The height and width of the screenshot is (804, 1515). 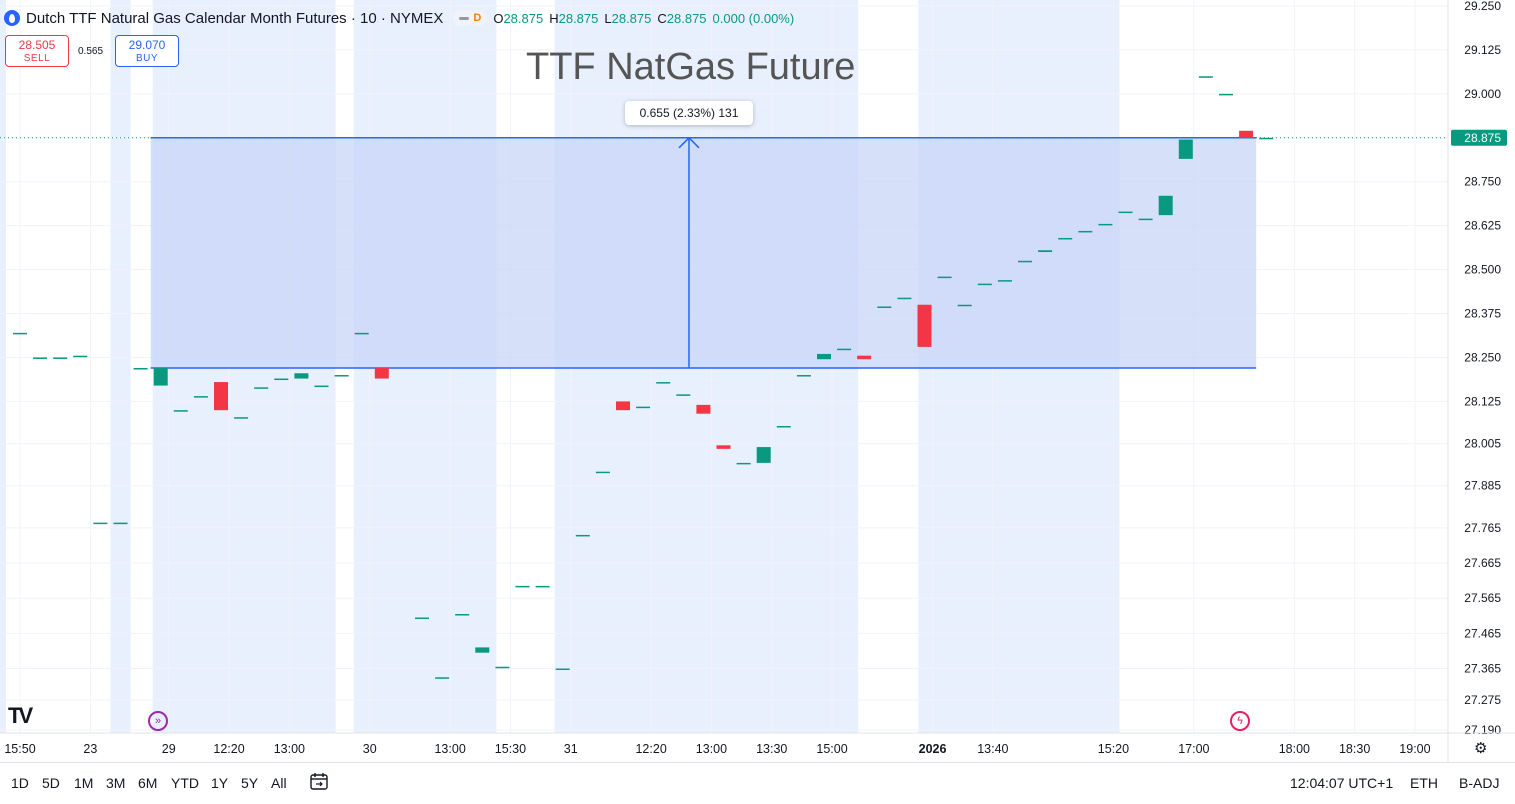 I want to click on status-pill: D, so click(x=470, y=18).